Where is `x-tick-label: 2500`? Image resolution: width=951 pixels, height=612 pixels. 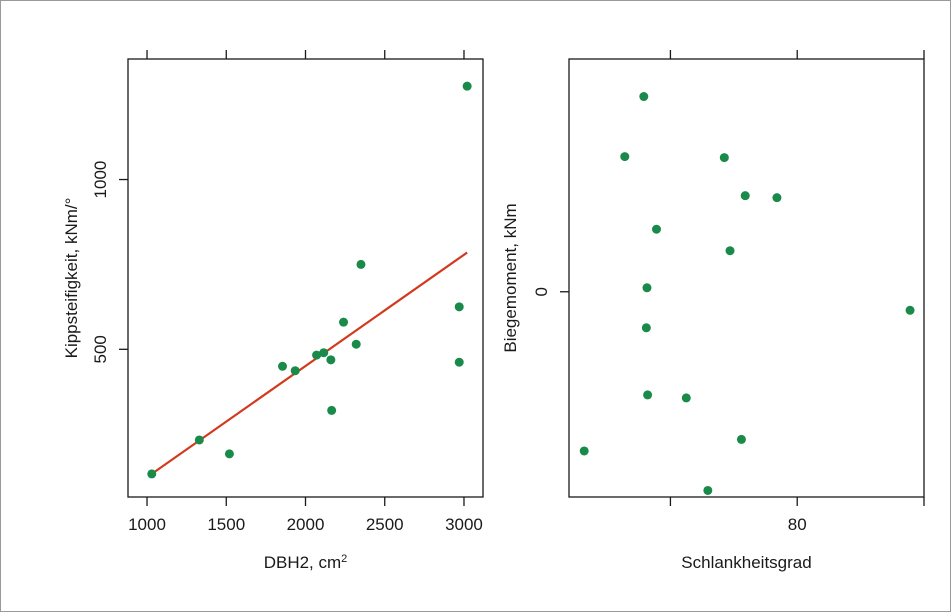 x-tick-label: 2500 is located at coordinates (385, 524).